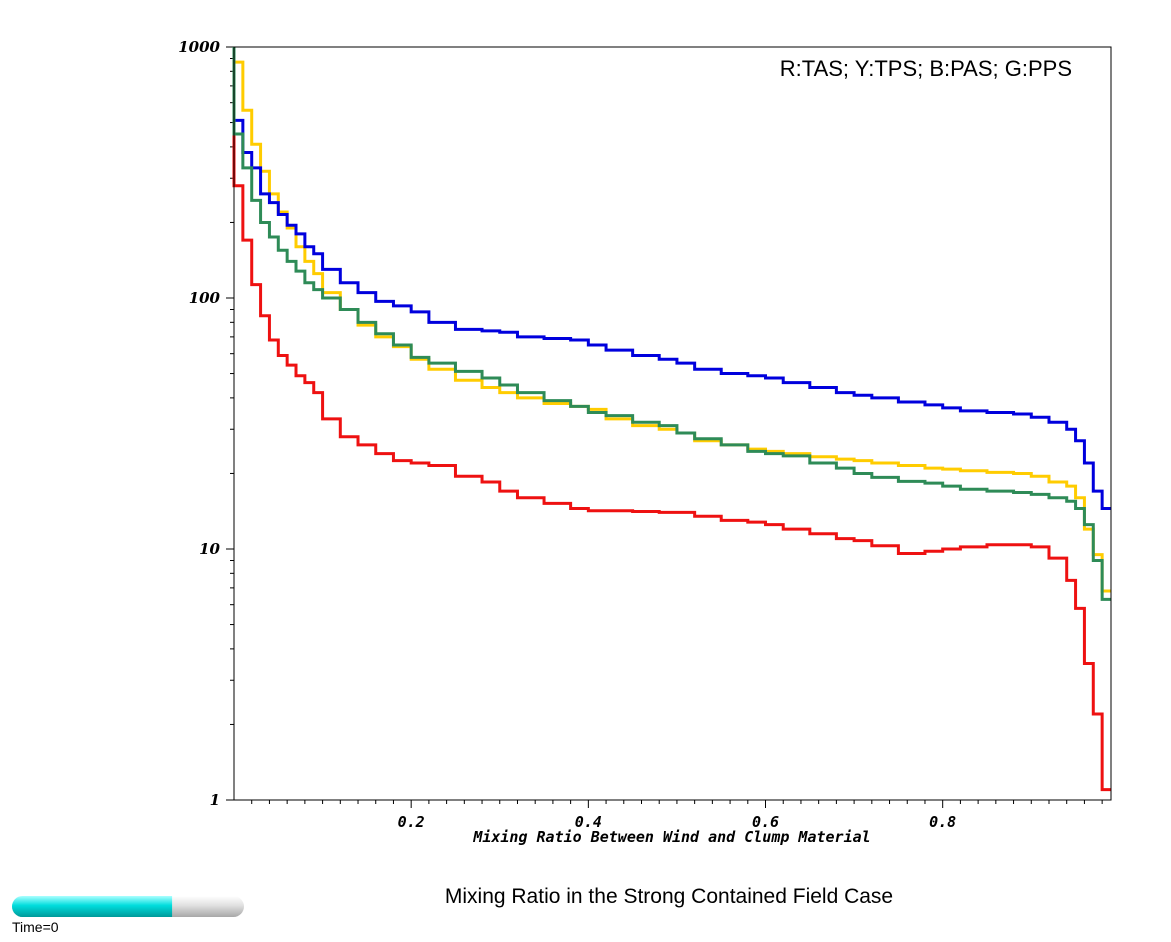 The height and width of the screenshot is (942, 1171). I want to click on y-tick-label: 100, so click(205, 298).